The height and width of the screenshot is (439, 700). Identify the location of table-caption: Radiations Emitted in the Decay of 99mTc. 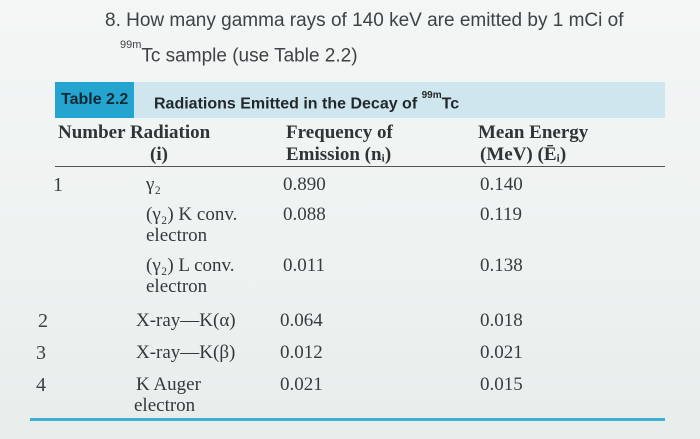
(306, 102).